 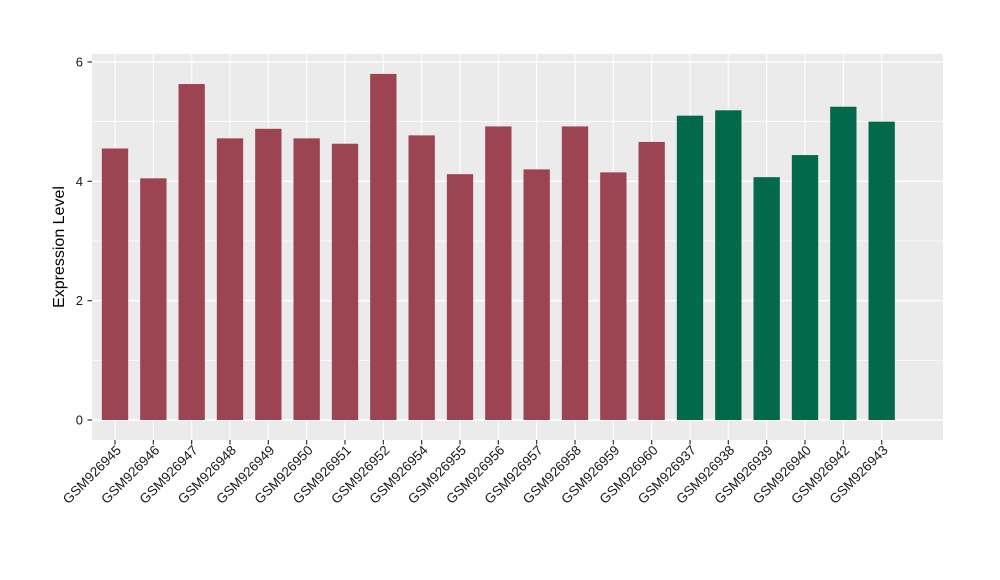 What do you see at coordinates (191, 252) in the screenshot?
I see `bar-GSM926947` at bounding box center [191, 252].